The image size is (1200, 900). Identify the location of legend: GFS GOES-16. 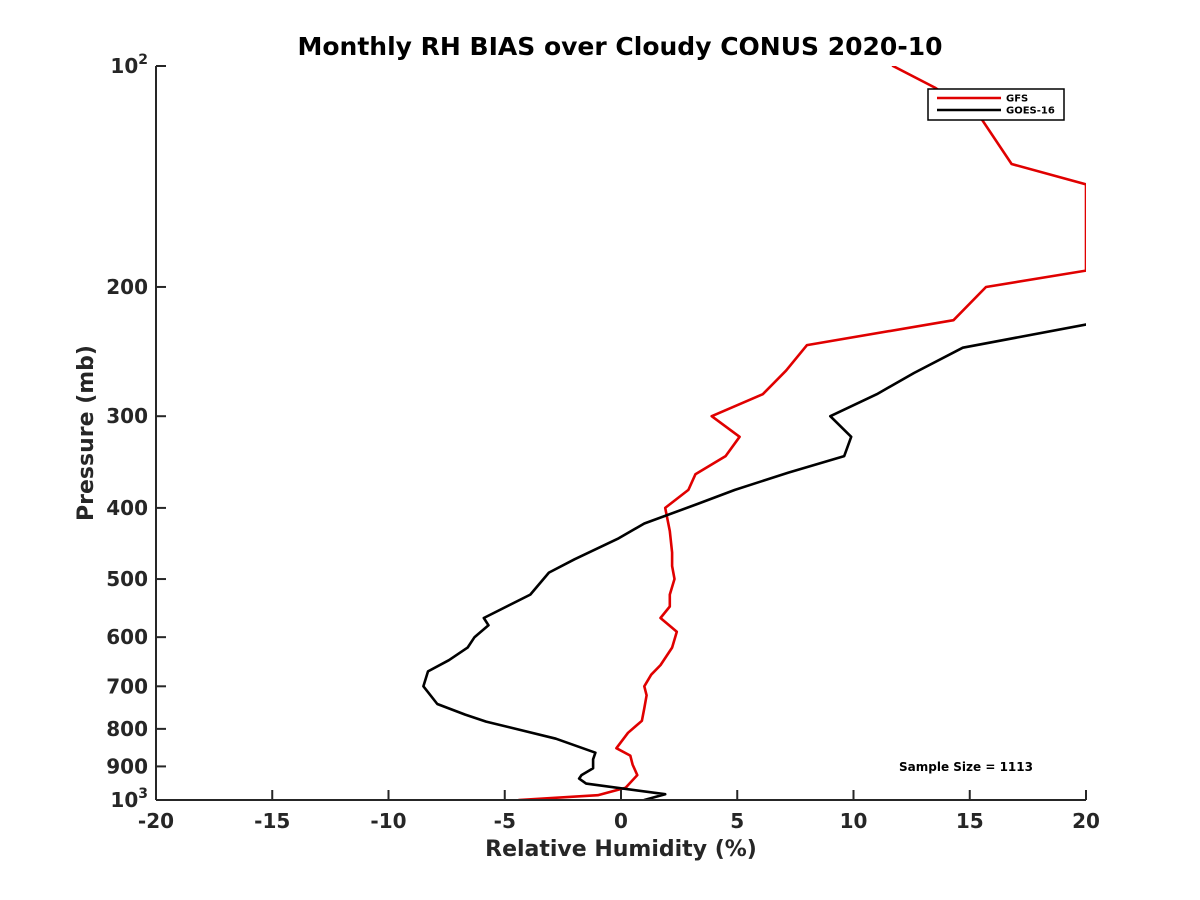
(996, 104).